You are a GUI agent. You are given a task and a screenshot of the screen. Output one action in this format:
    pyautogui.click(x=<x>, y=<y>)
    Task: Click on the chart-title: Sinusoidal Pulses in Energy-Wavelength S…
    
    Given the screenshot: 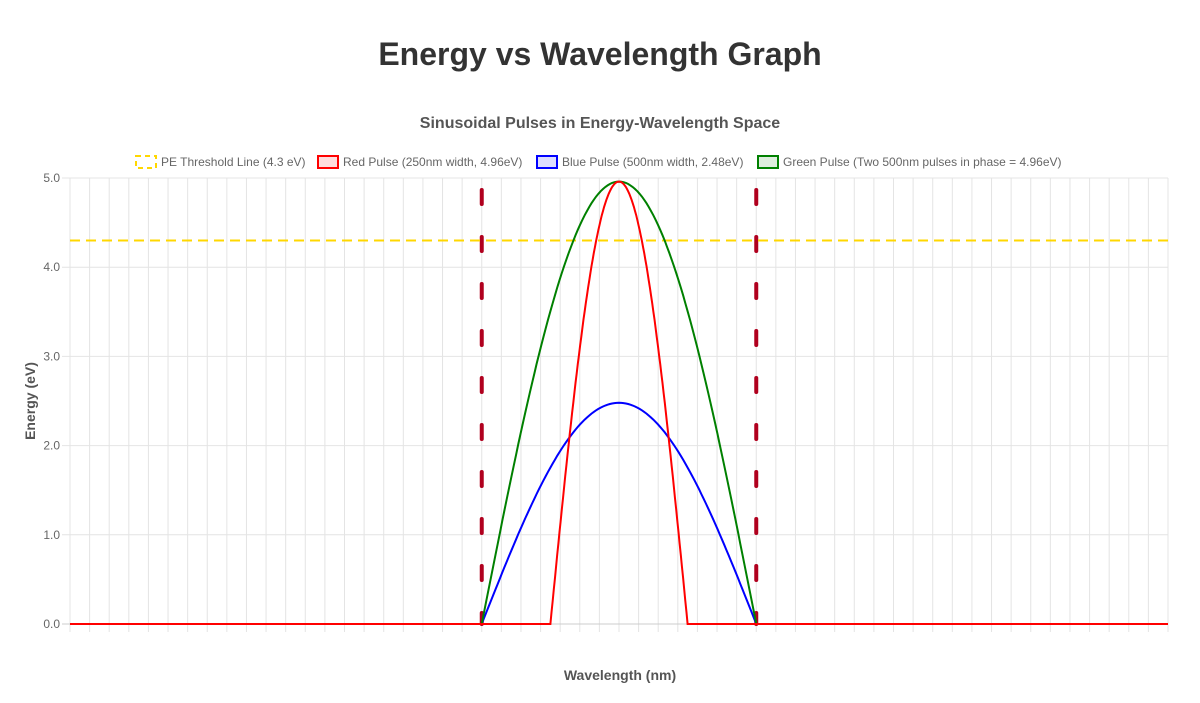 What is the action you would take?
    pyautogui.click(x=600, y=123)
    